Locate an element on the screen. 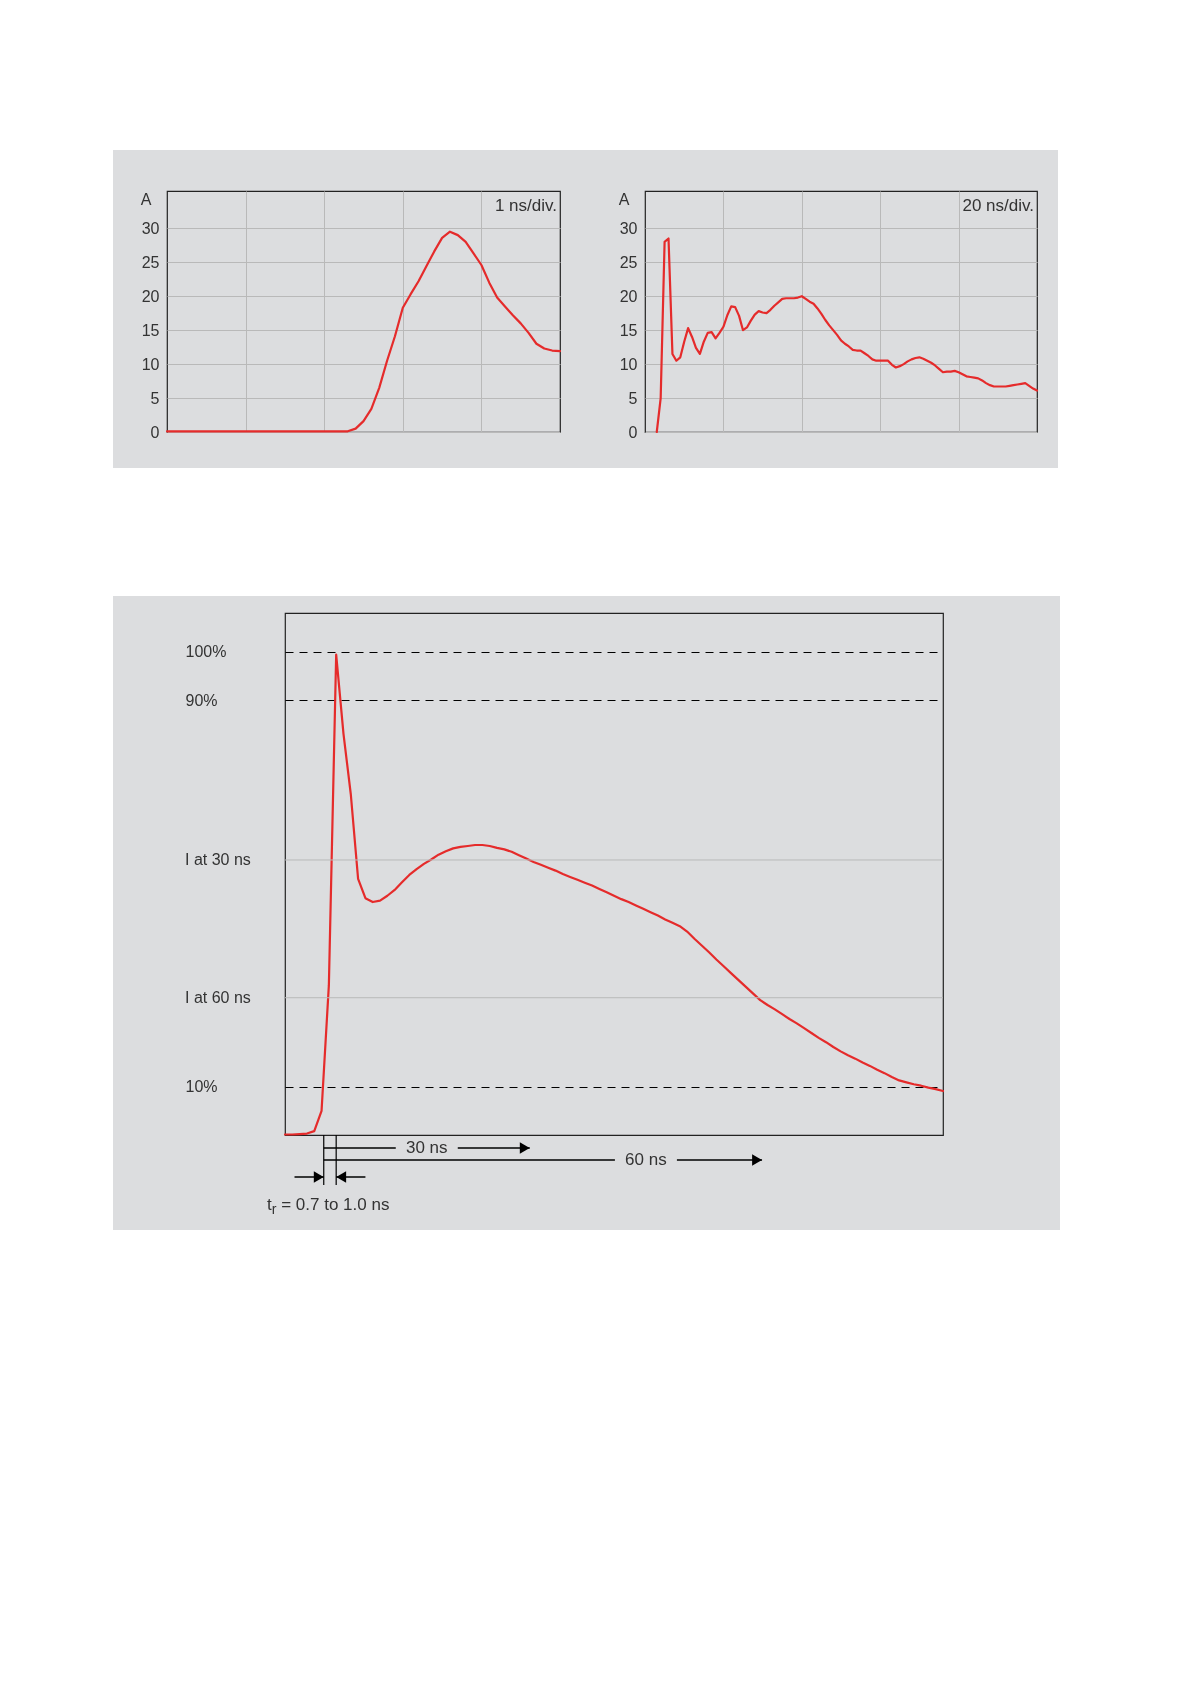  ref-line-label: I at 30 ns is located at coordinates (218, 859).